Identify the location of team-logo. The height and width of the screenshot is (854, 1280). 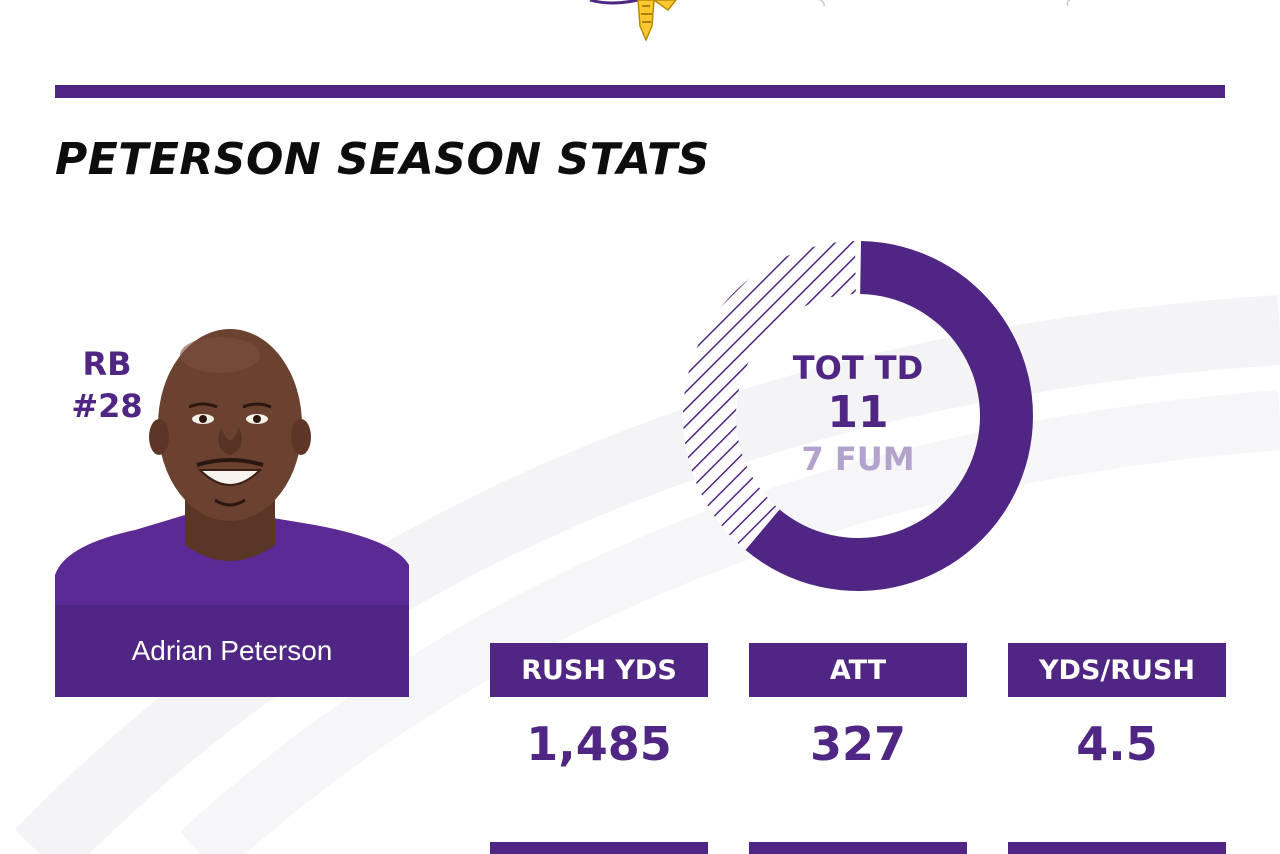
(830, 21).